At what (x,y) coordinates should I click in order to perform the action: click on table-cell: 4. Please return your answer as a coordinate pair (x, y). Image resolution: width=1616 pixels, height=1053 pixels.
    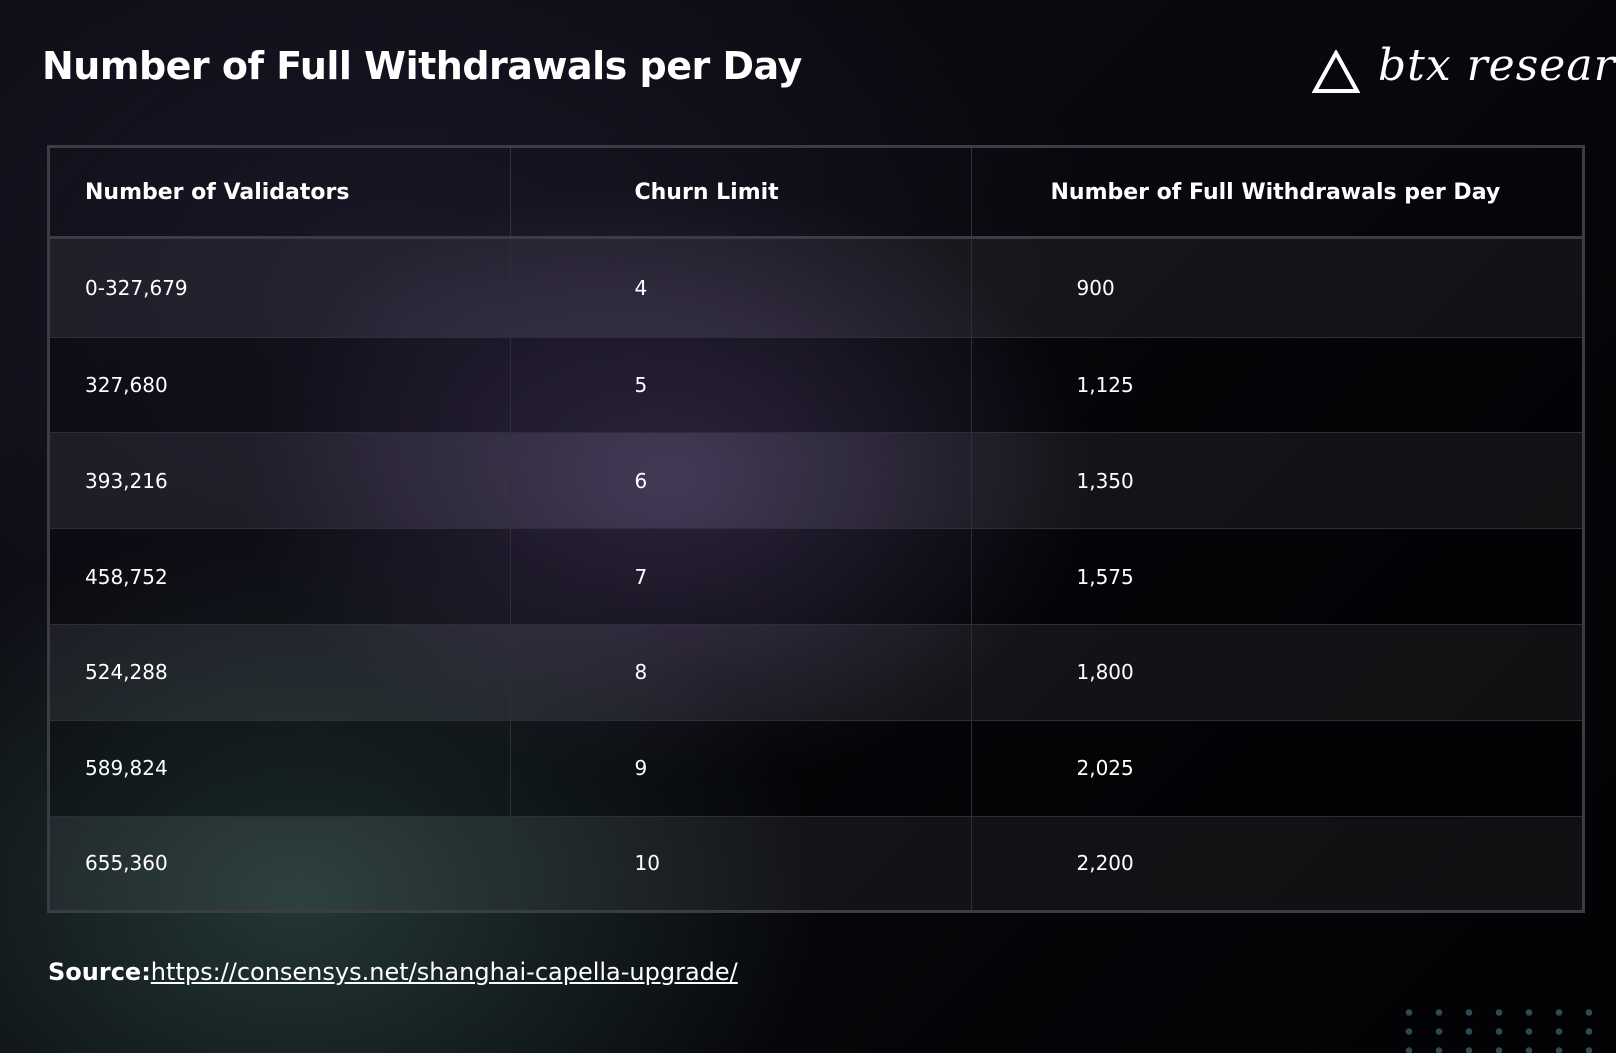
    Looking at the image, I should click on (741, 287).